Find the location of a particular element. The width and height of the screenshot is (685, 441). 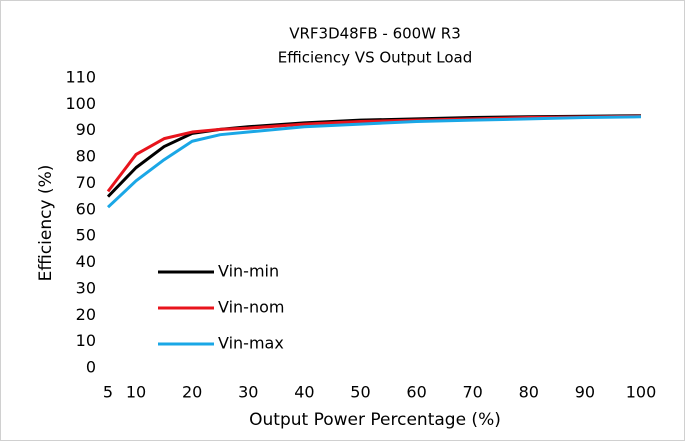

y-tick-label: 20 is located at coordinates (86, 314).